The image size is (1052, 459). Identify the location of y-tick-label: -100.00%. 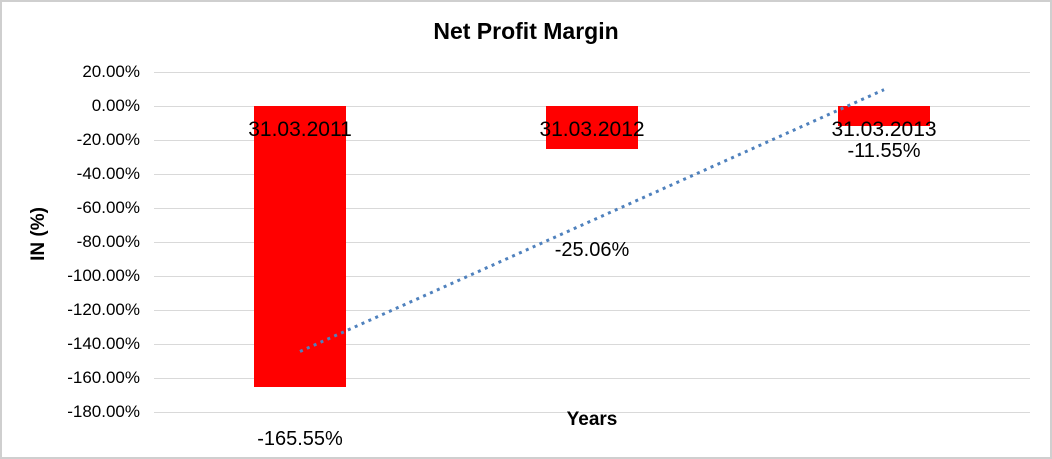
(103, 275).